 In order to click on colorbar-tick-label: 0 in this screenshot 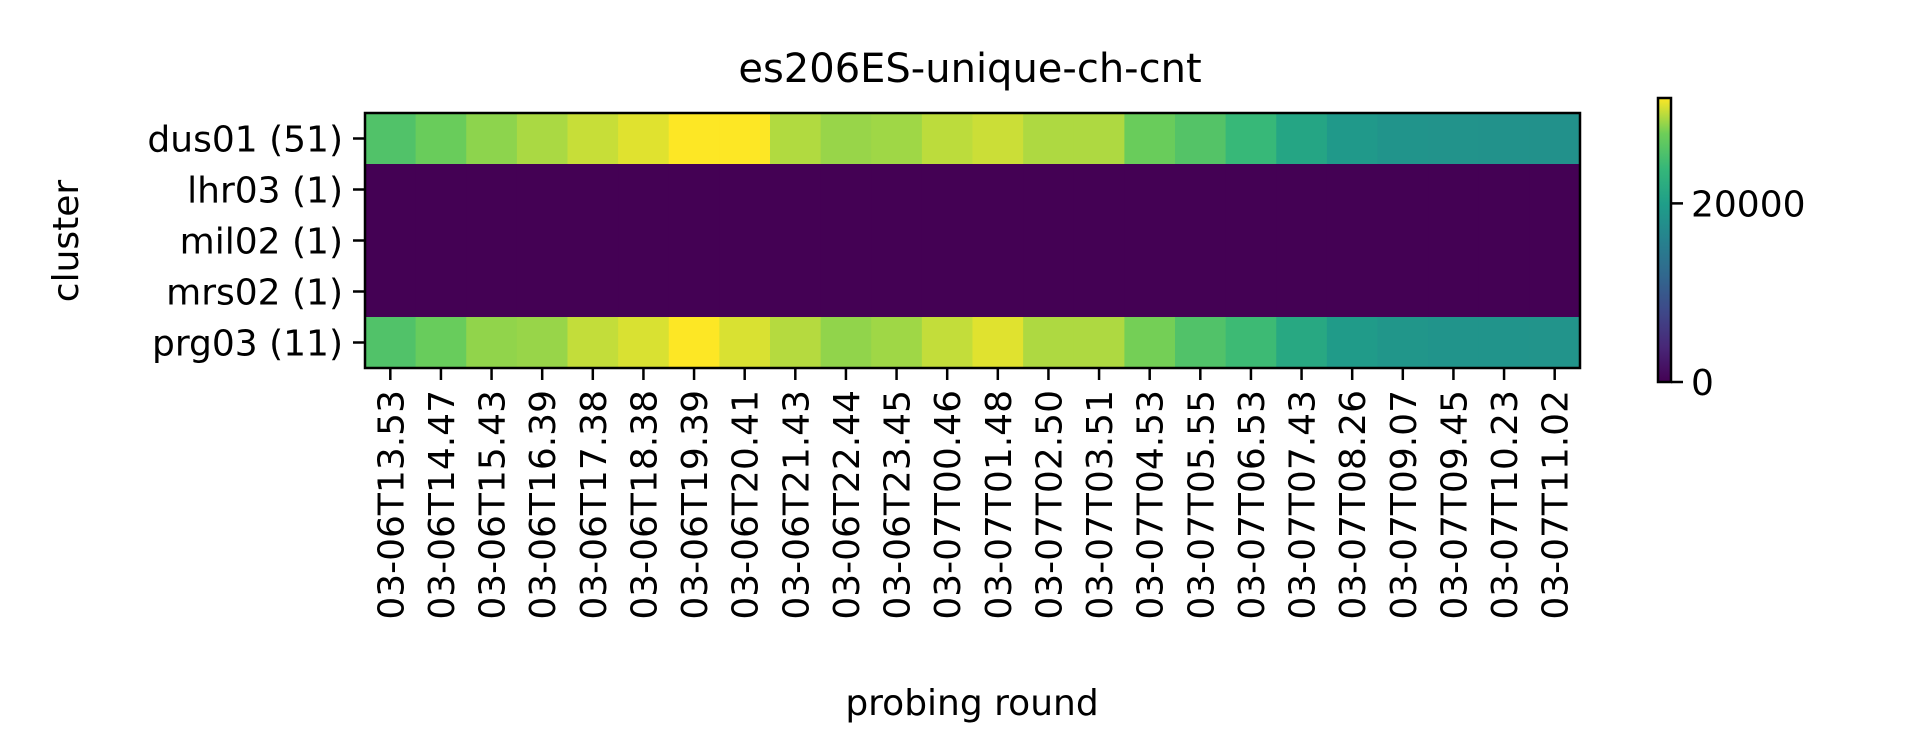, I will do `click(1702, 383)`.